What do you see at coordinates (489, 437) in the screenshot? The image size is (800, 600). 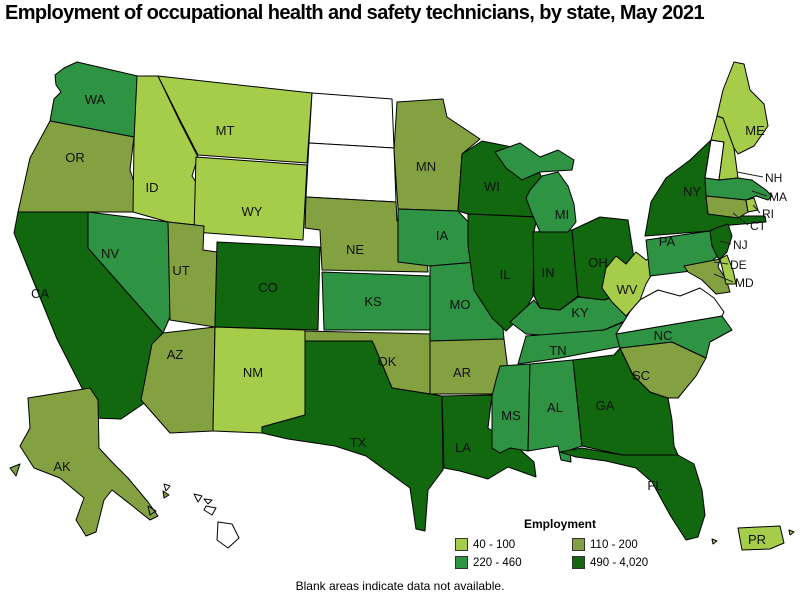 I see `state-la` at bounding box center [489, 437].